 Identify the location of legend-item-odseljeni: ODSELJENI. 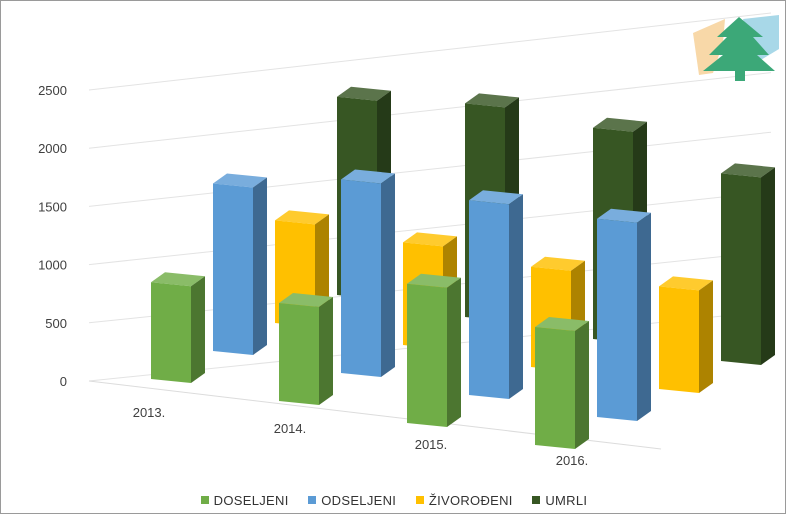
(352, 500).